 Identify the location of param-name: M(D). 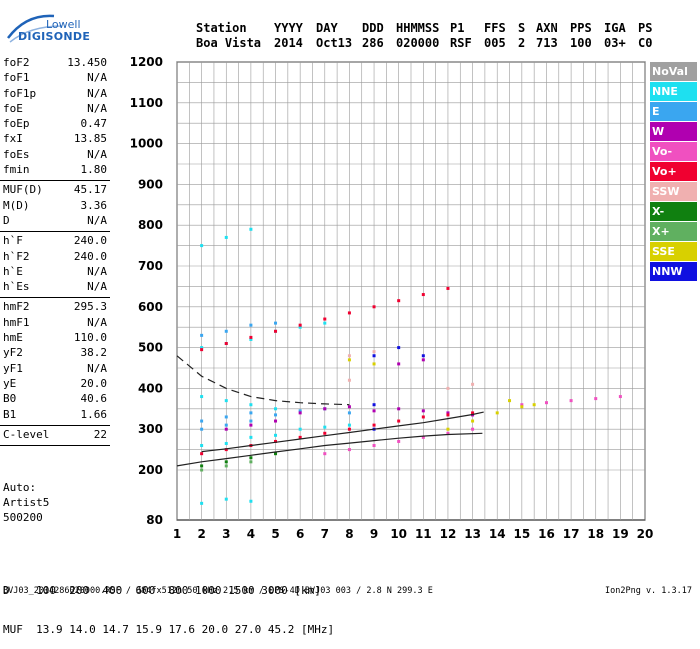
(16, 205).